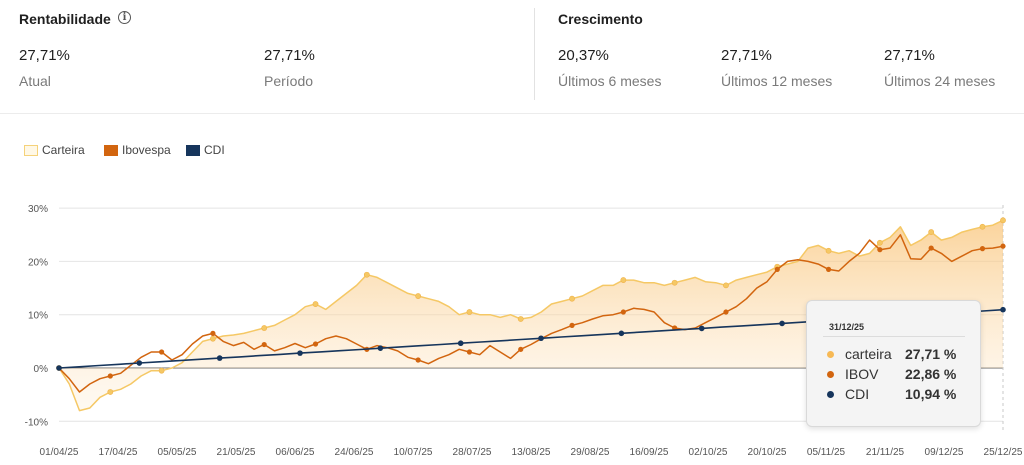  Describe the element at coordinates (44, 55) in the screenshot. I see `atual-value: 27,71%` at that location.